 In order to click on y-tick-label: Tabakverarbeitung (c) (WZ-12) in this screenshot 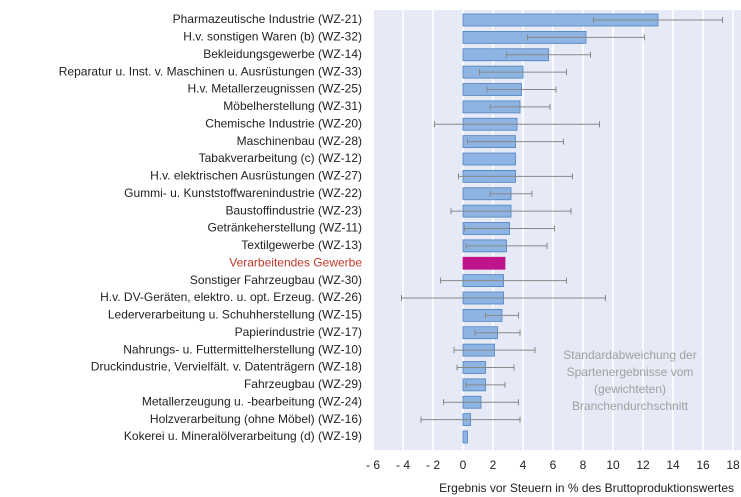, I will do `click(280, 158)`.